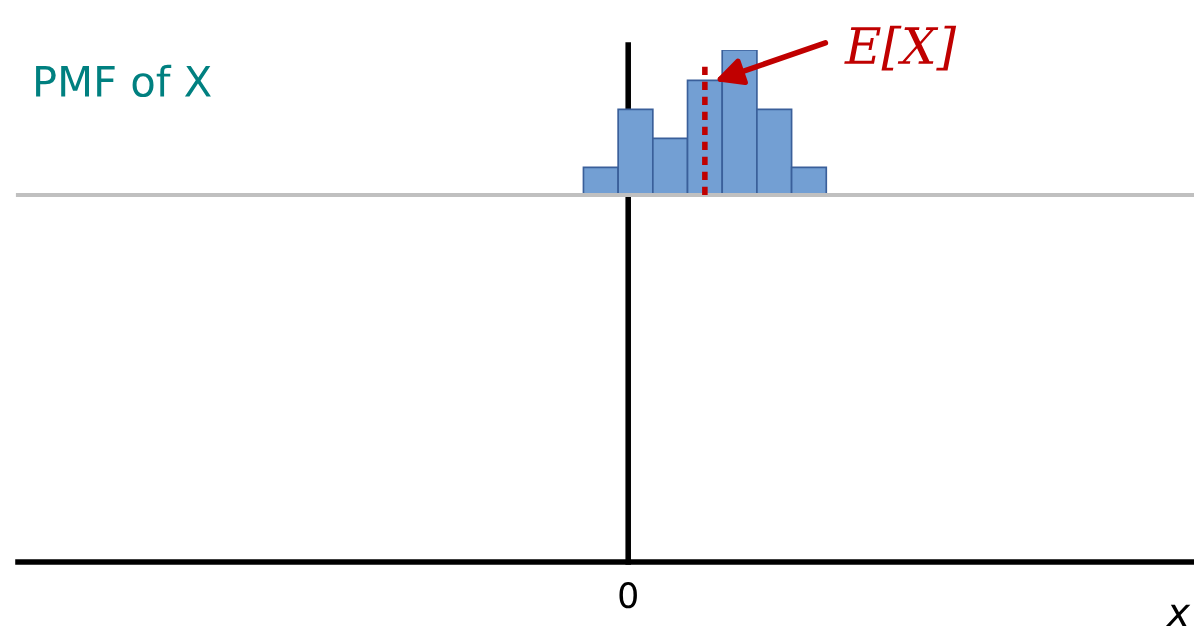 The height and width of the screenshot is (636, 1194). What do you see at coordinates (900, 48) in the screenshot?
I see `text: E[X]` at bounding box center [900, 48].